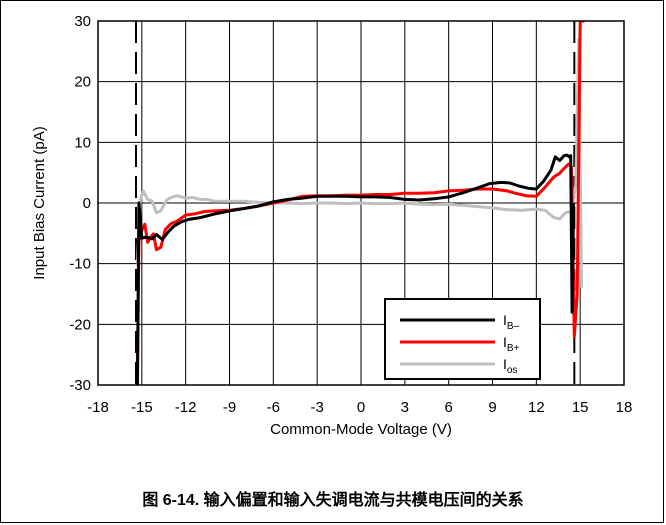  Describe the element at coordinates (80, 324) in the screenshot. I see `y-tick-label: -20` at that location.